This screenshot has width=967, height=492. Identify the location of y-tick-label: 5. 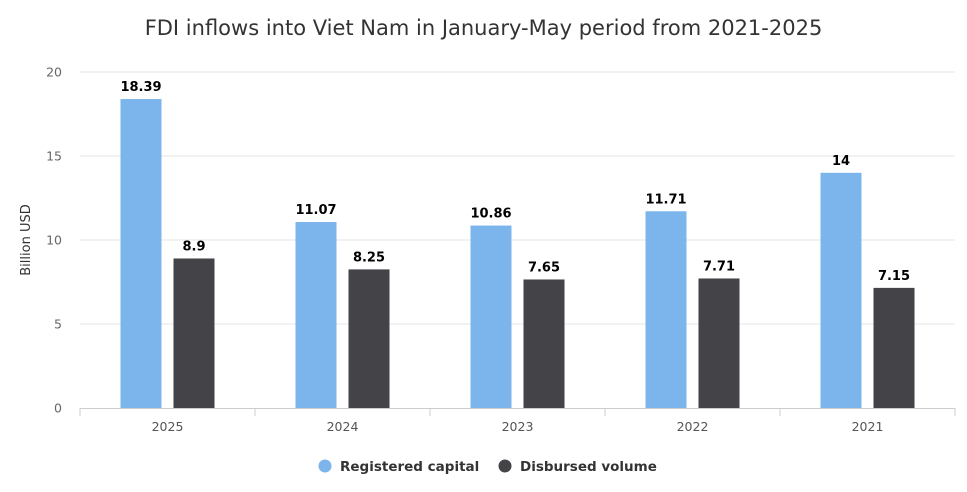
(58, 324).